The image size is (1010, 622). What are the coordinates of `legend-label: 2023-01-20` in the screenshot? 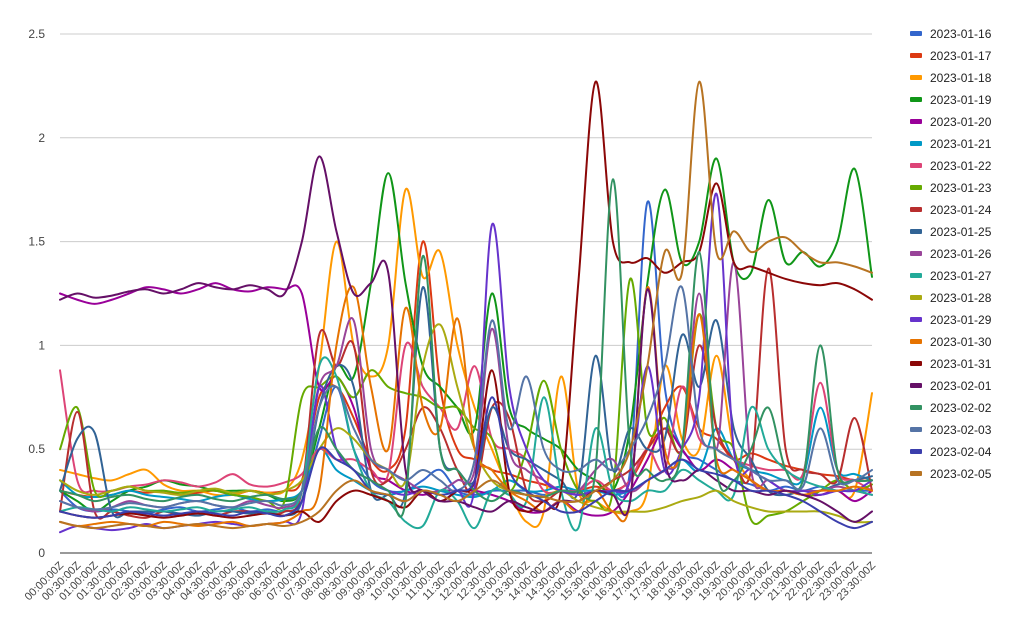 It's located at (961, 122).